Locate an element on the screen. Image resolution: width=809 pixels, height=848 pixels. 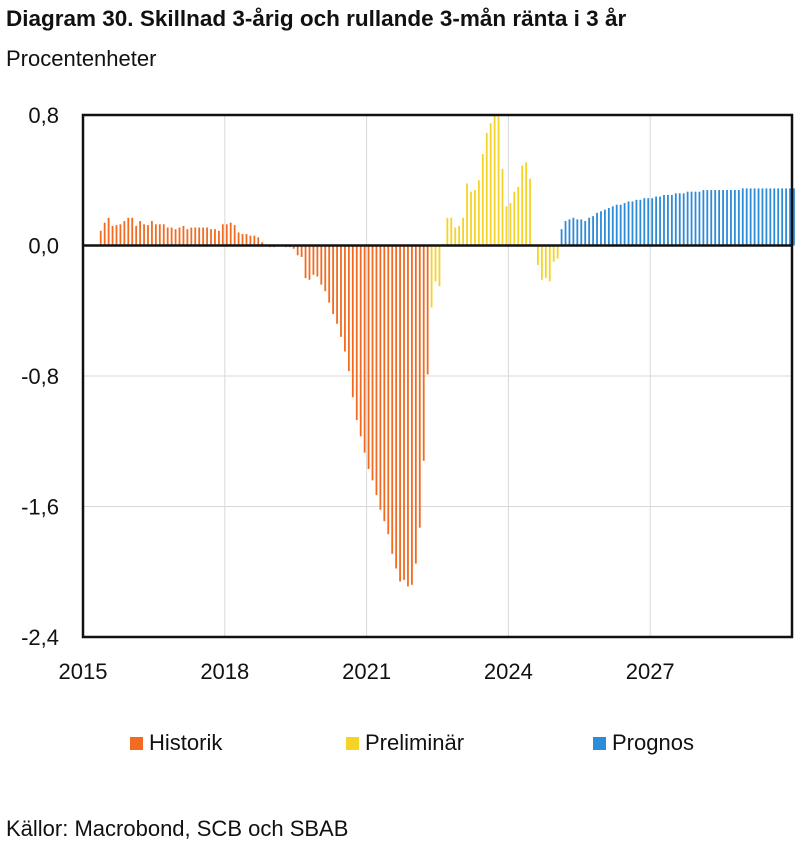
x-tick-label: 2024 is located at coordinates (508, 671).